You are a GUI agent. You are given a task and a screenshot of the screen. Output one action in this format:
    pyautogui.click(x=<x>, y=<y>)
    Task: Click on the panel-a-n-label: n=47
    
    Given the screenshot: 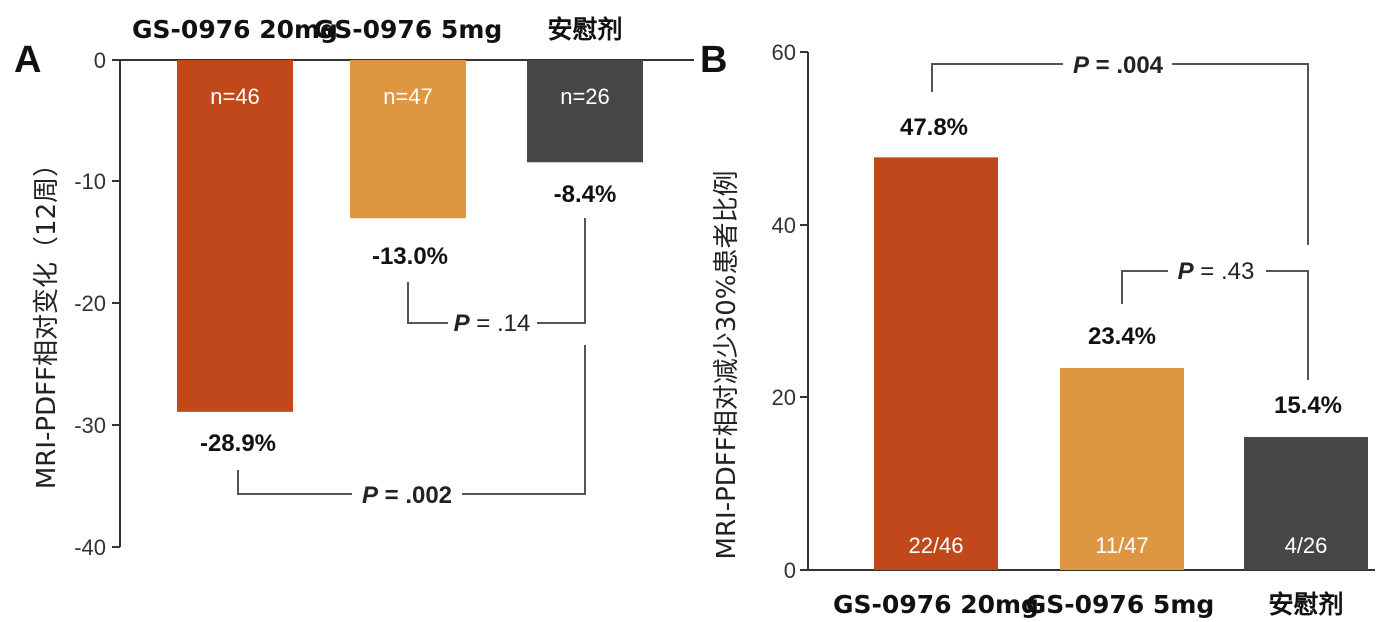 What is the action you would take?
    pyautogui.click(x=408, y=96)
    